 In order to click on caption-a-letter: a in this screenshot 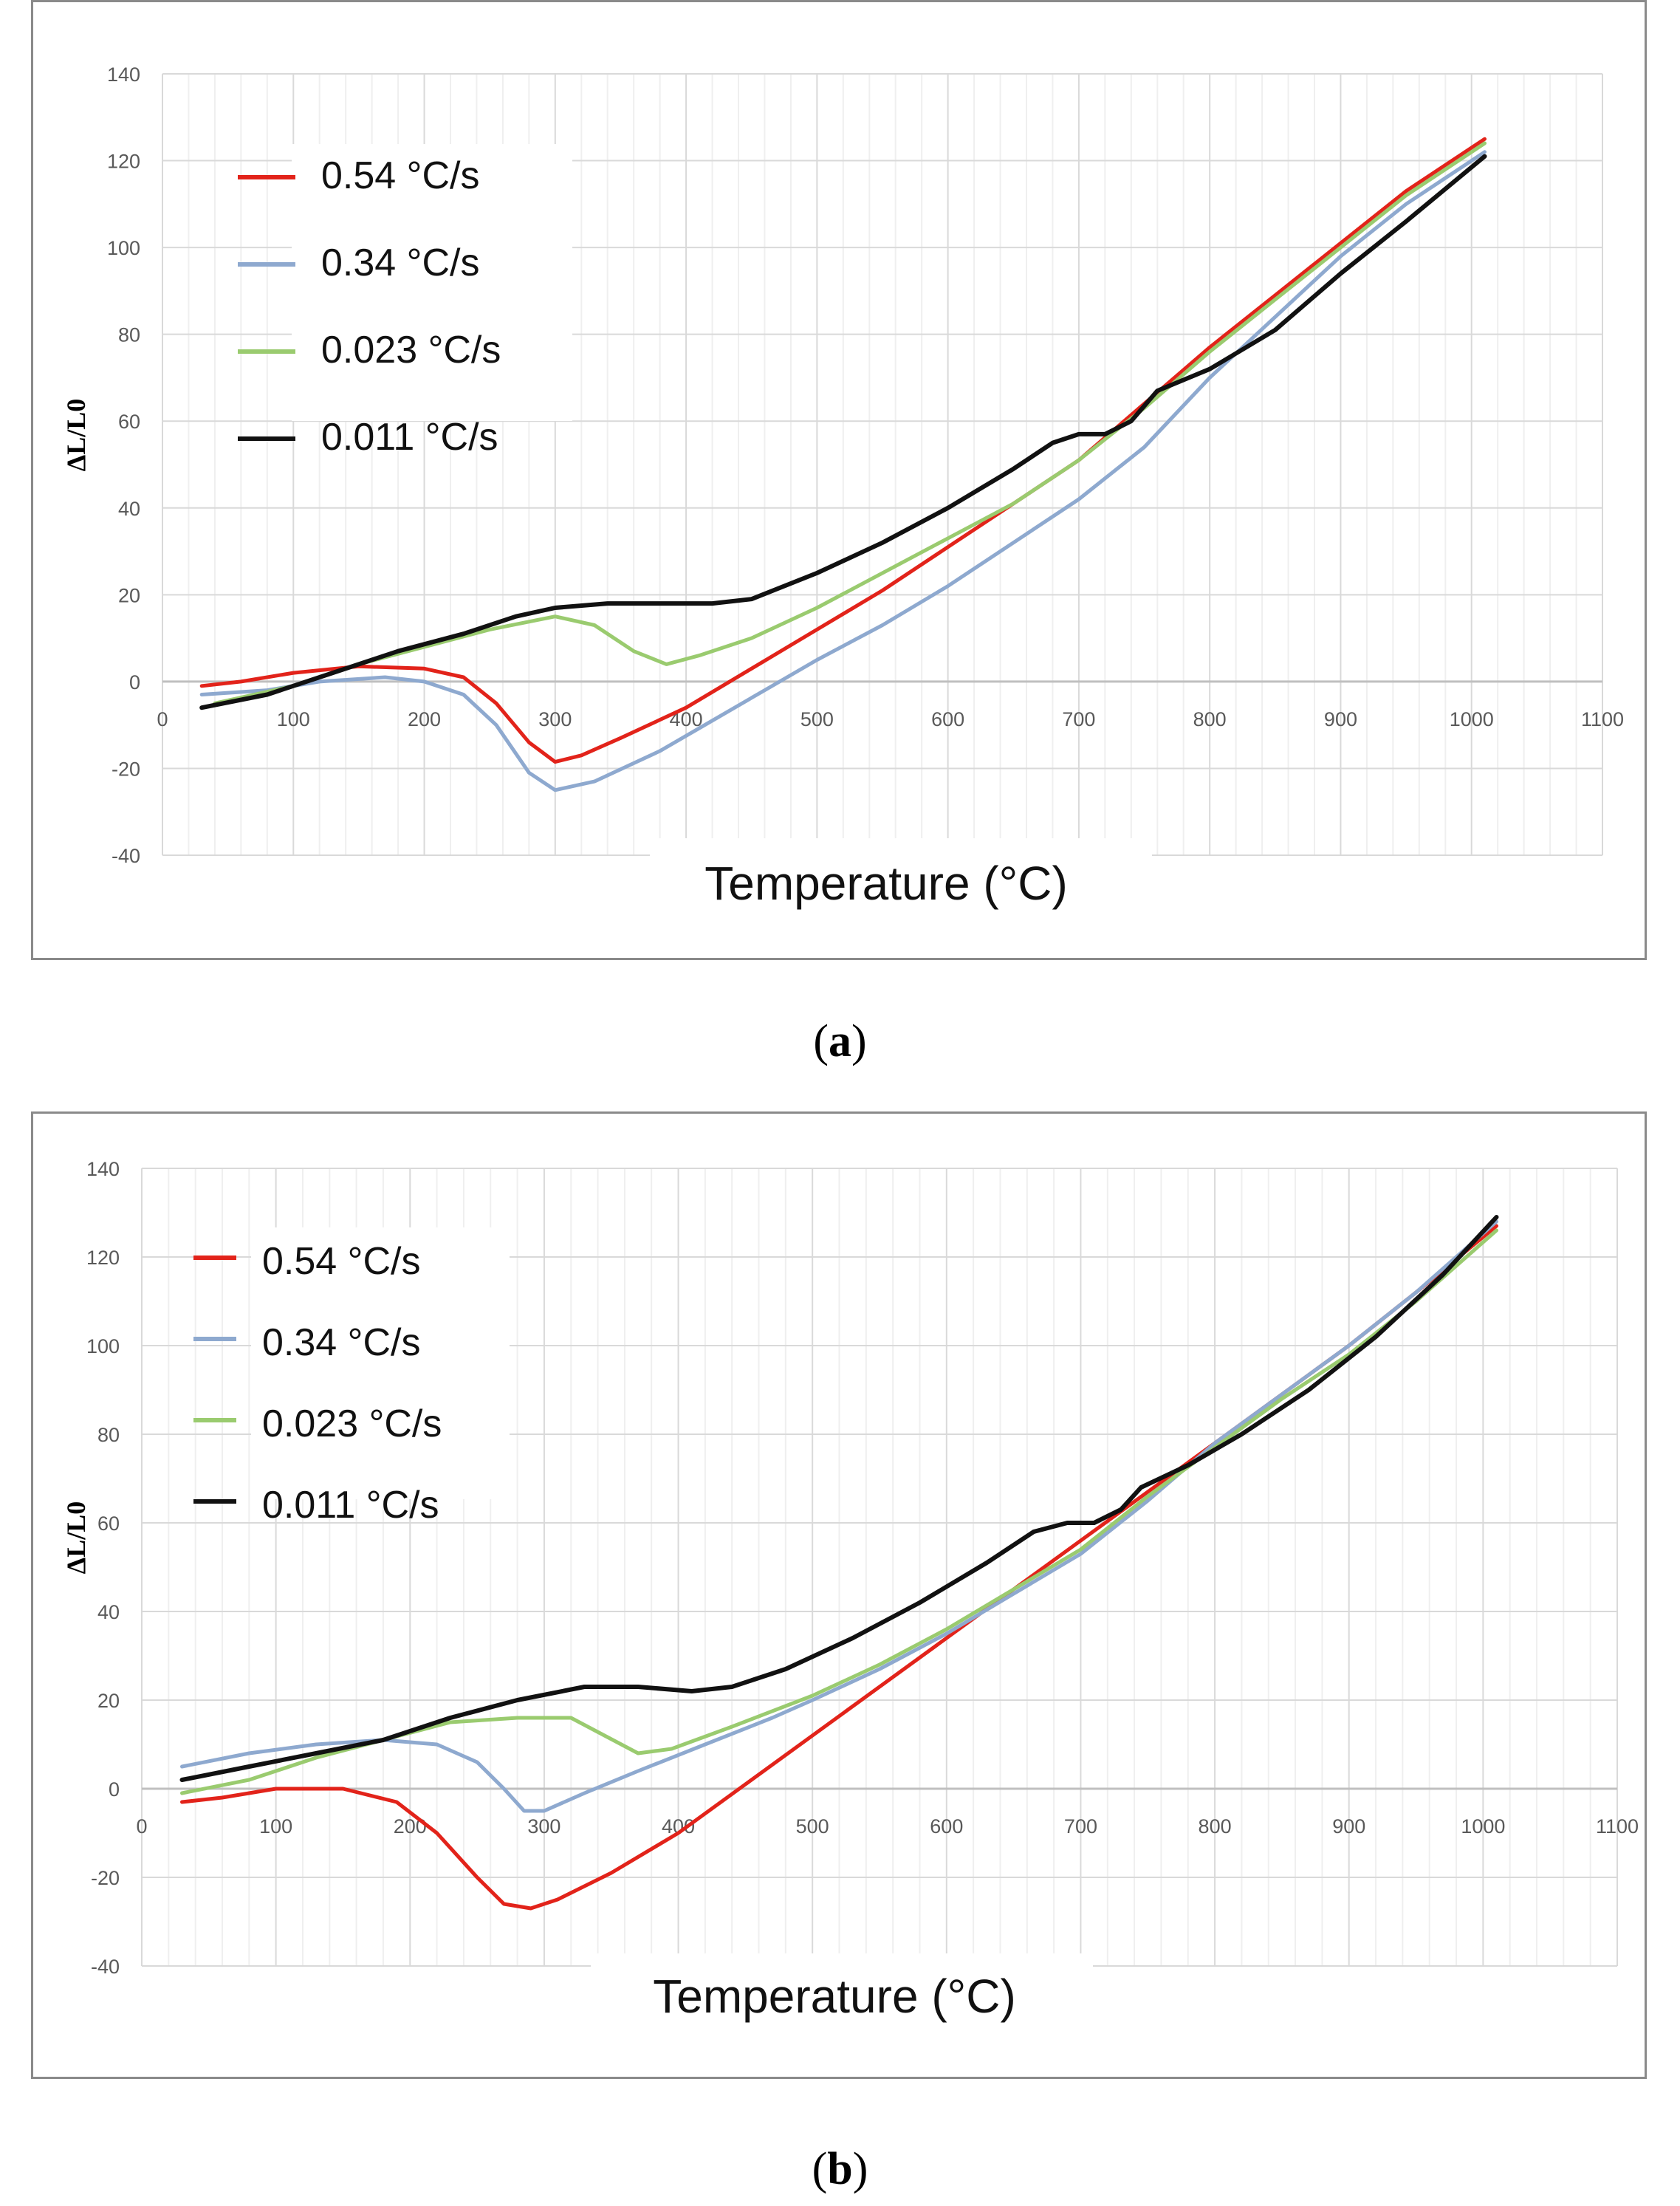, I will do `click(840, 1041)`.